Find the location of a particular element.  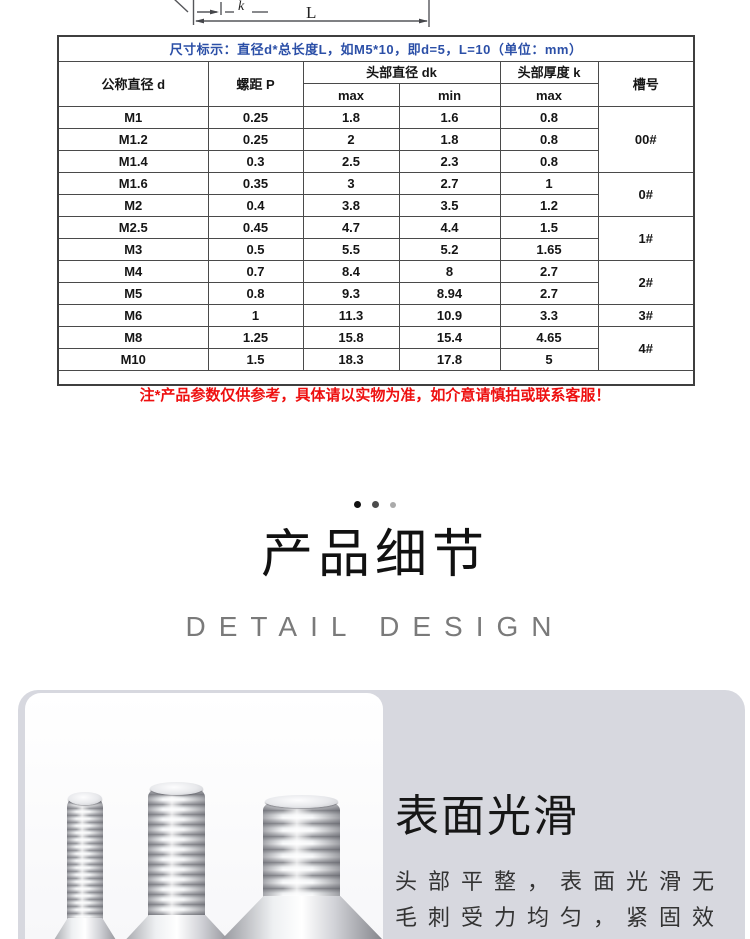

spec-cell: M1 is located at coordinates (133, 117).